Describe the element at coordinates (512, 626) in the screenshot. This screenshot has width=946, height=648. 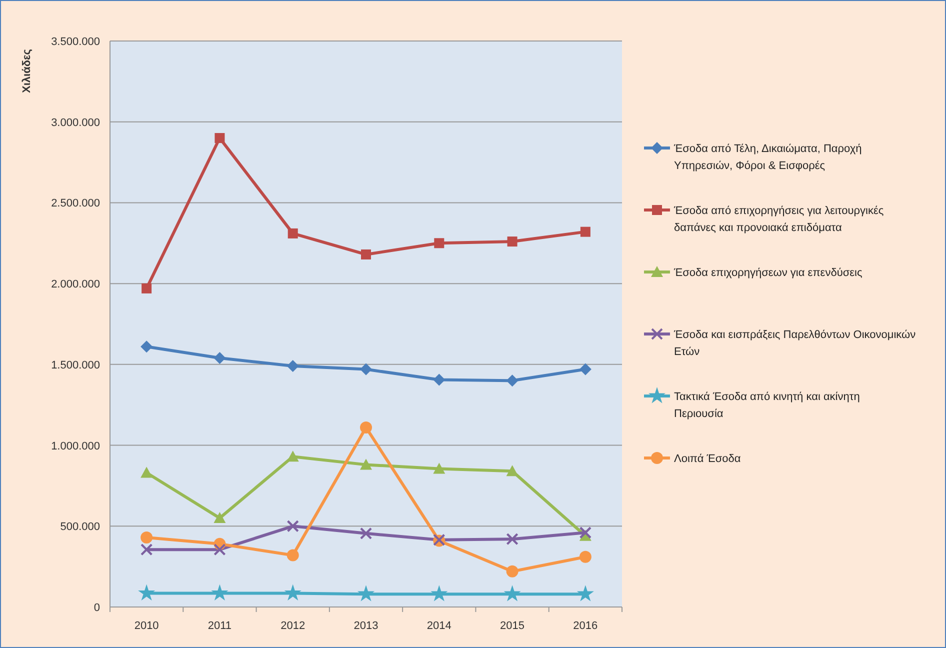
I see `x-tick-label: 2015` at that location.